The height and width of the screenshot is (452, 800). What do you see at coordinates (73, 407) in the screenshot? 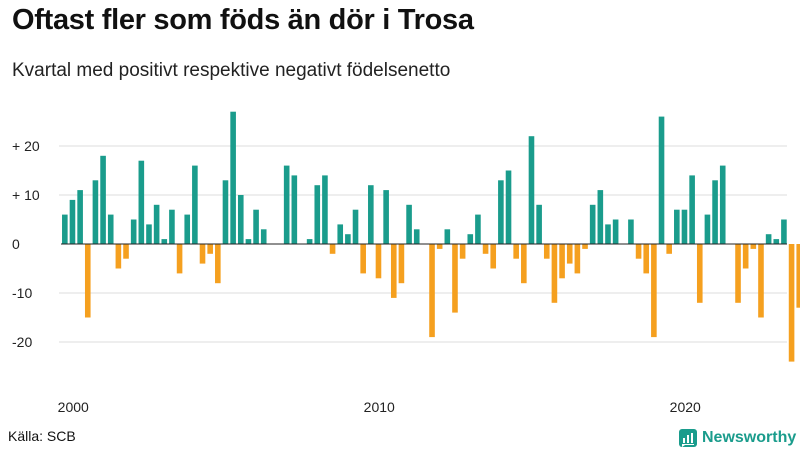
I see `x-tick-label: 2000` at bounding box center [73, 407].